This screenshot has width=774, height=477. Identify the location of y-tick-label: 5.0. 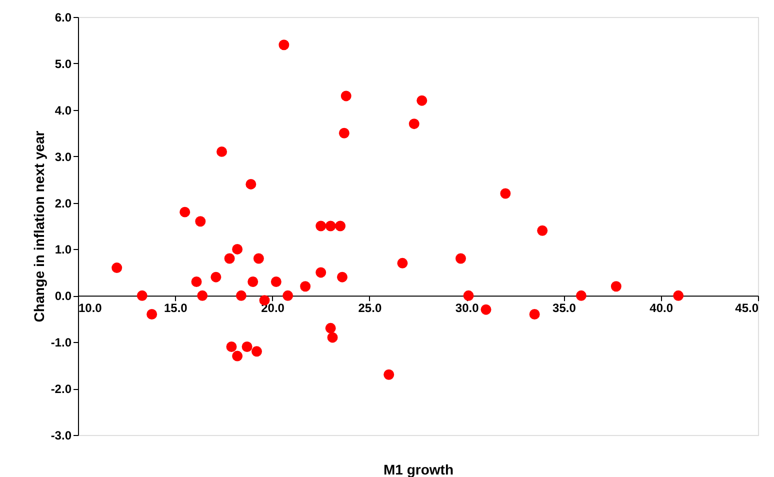
(63, 63).